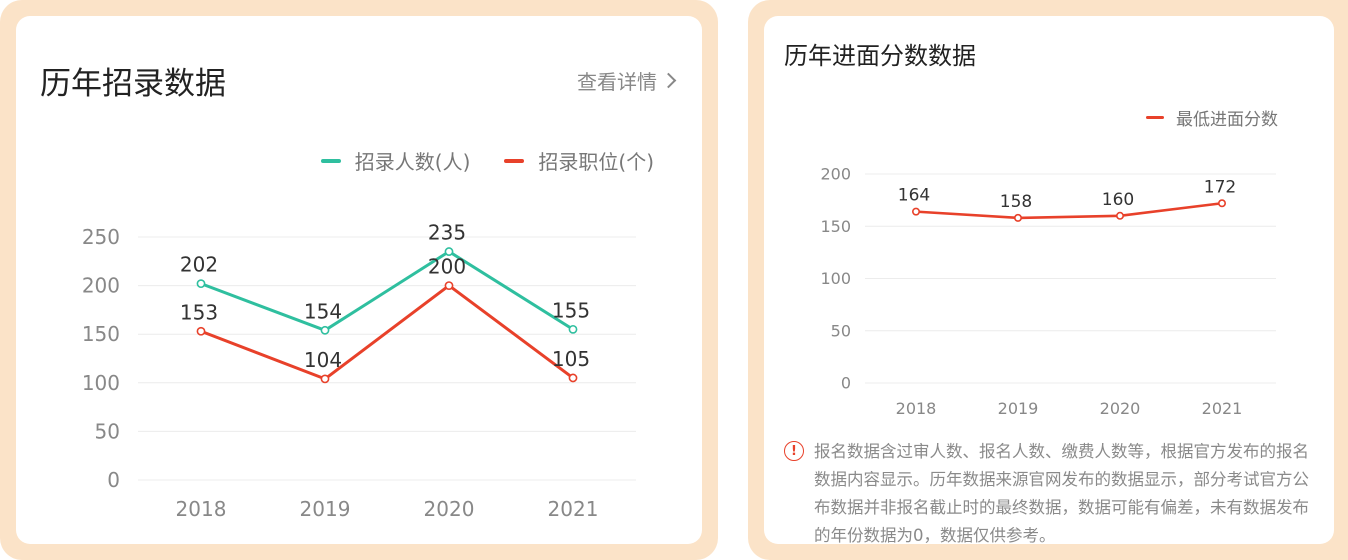 The height and width of the screenshot is (560, 1348). I want to click on score-data-label-0-0: 164, so click(914, 196).